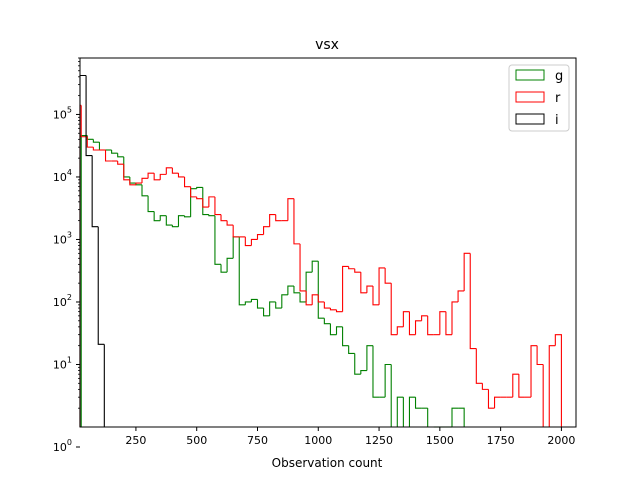  What do you see at coordinates (327, 45) in the screenshot?
I see `chart-title: vsx` at bounding box center [327, 45].